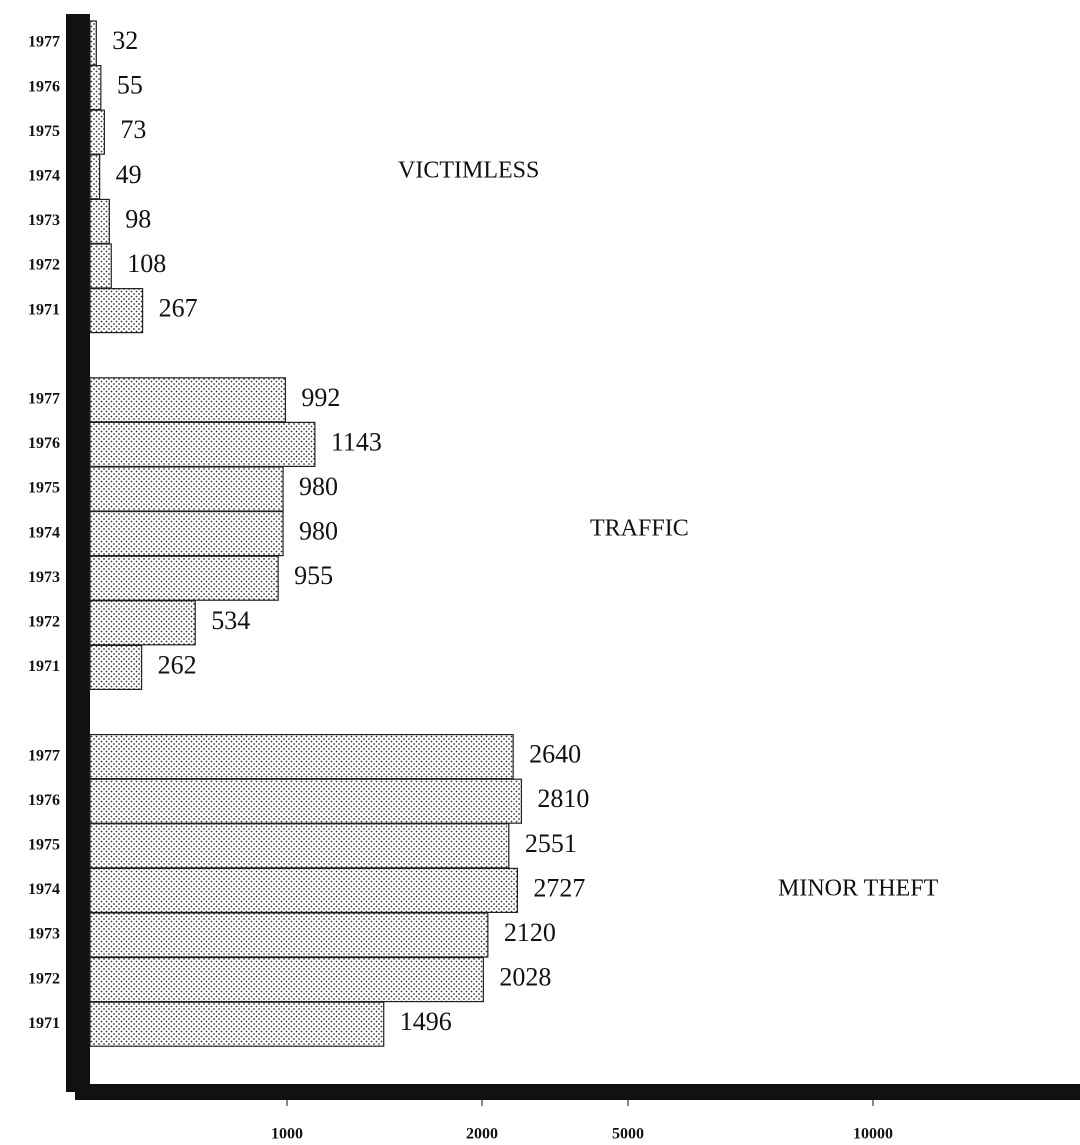 The width and height of the screenshot is (1080, 1145). Describe the element at coordinates (320, 397) in the screenshot. I see `value-label: 992` at that location.